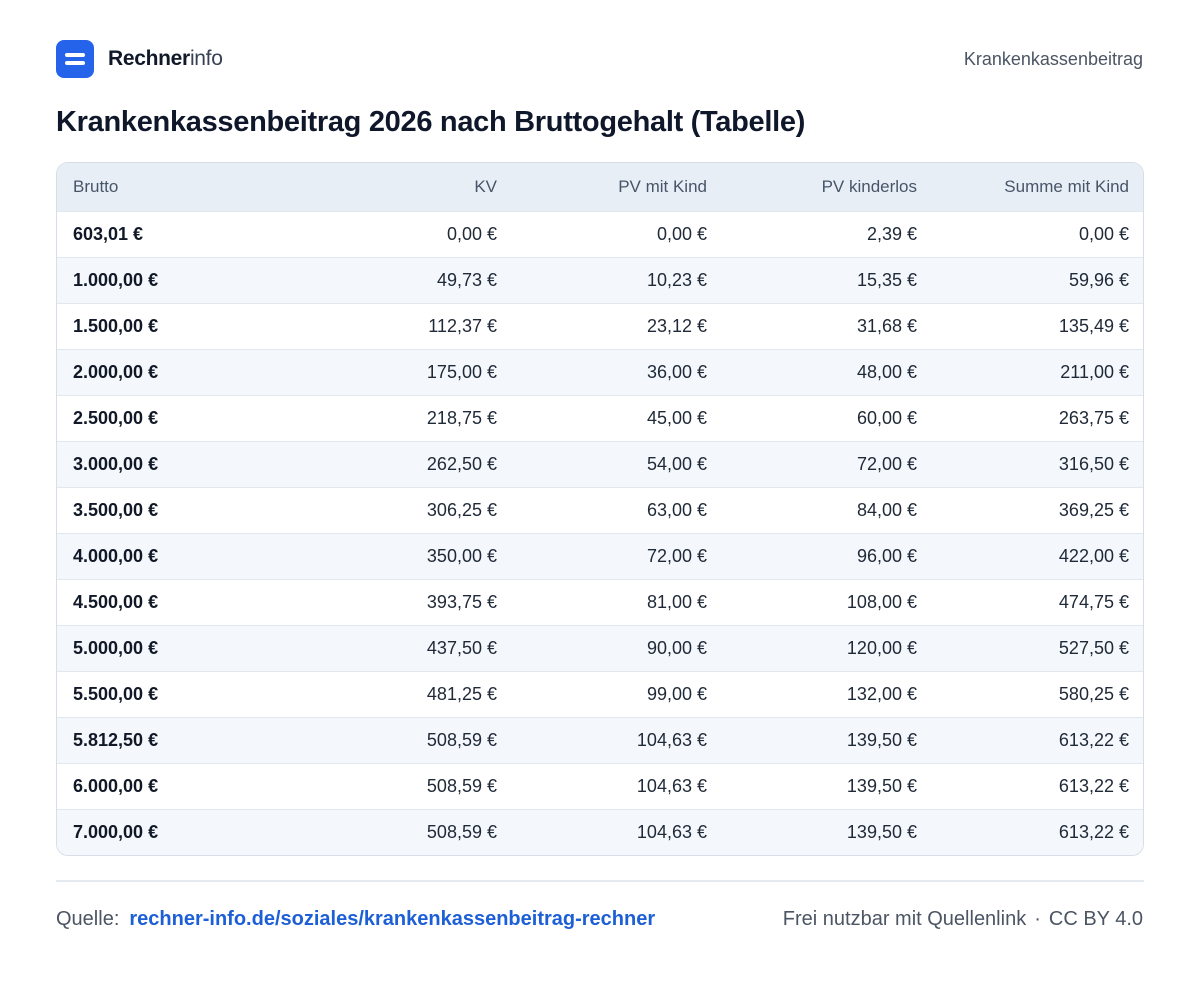 The height and width of the screenshot is (1000, 1200). What do you see at coordinates (1038, 279) in the screenshot?
I see `cell-summe-mit-kind: 59,96 €` at bounding box center [1038, 279].